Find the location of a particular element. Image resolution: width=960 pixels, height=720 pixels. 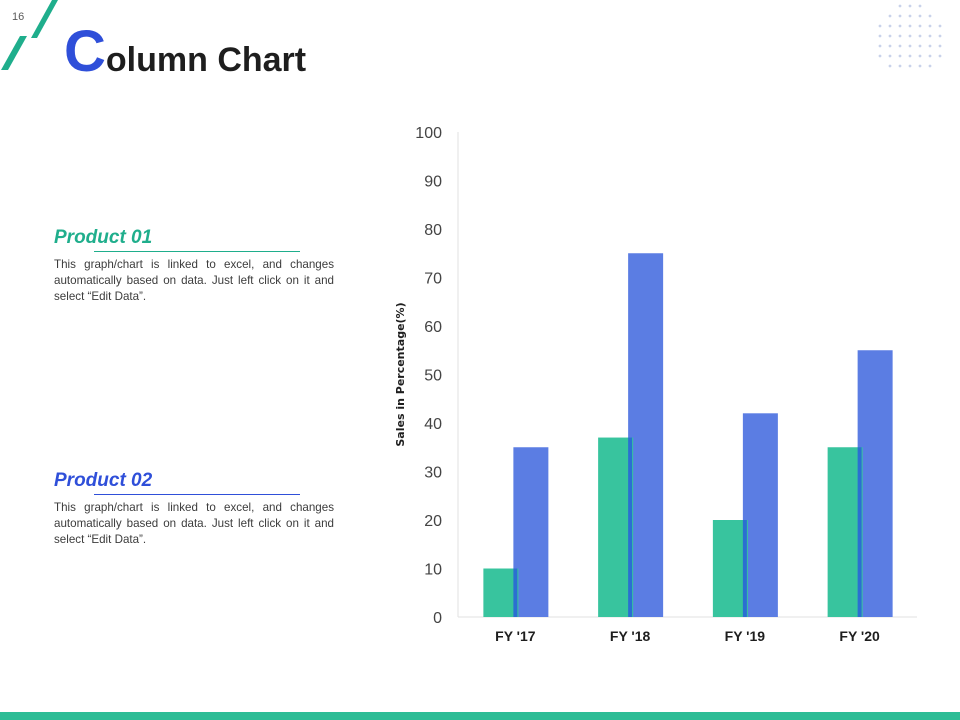

y-tick-label: 90 is located at coordinates (433, 182).